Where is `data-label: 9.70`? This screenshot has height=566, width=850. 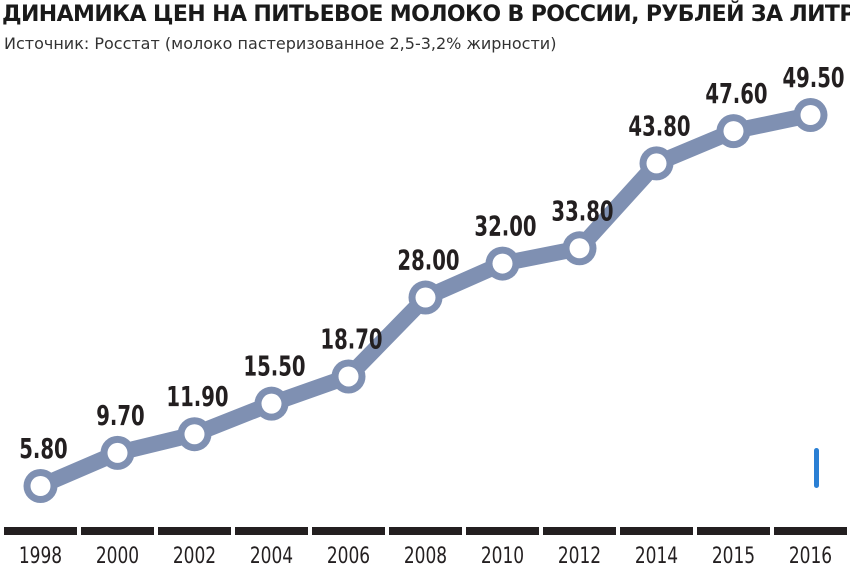 data-label: 9.70 is located at coordinates (120, 415).